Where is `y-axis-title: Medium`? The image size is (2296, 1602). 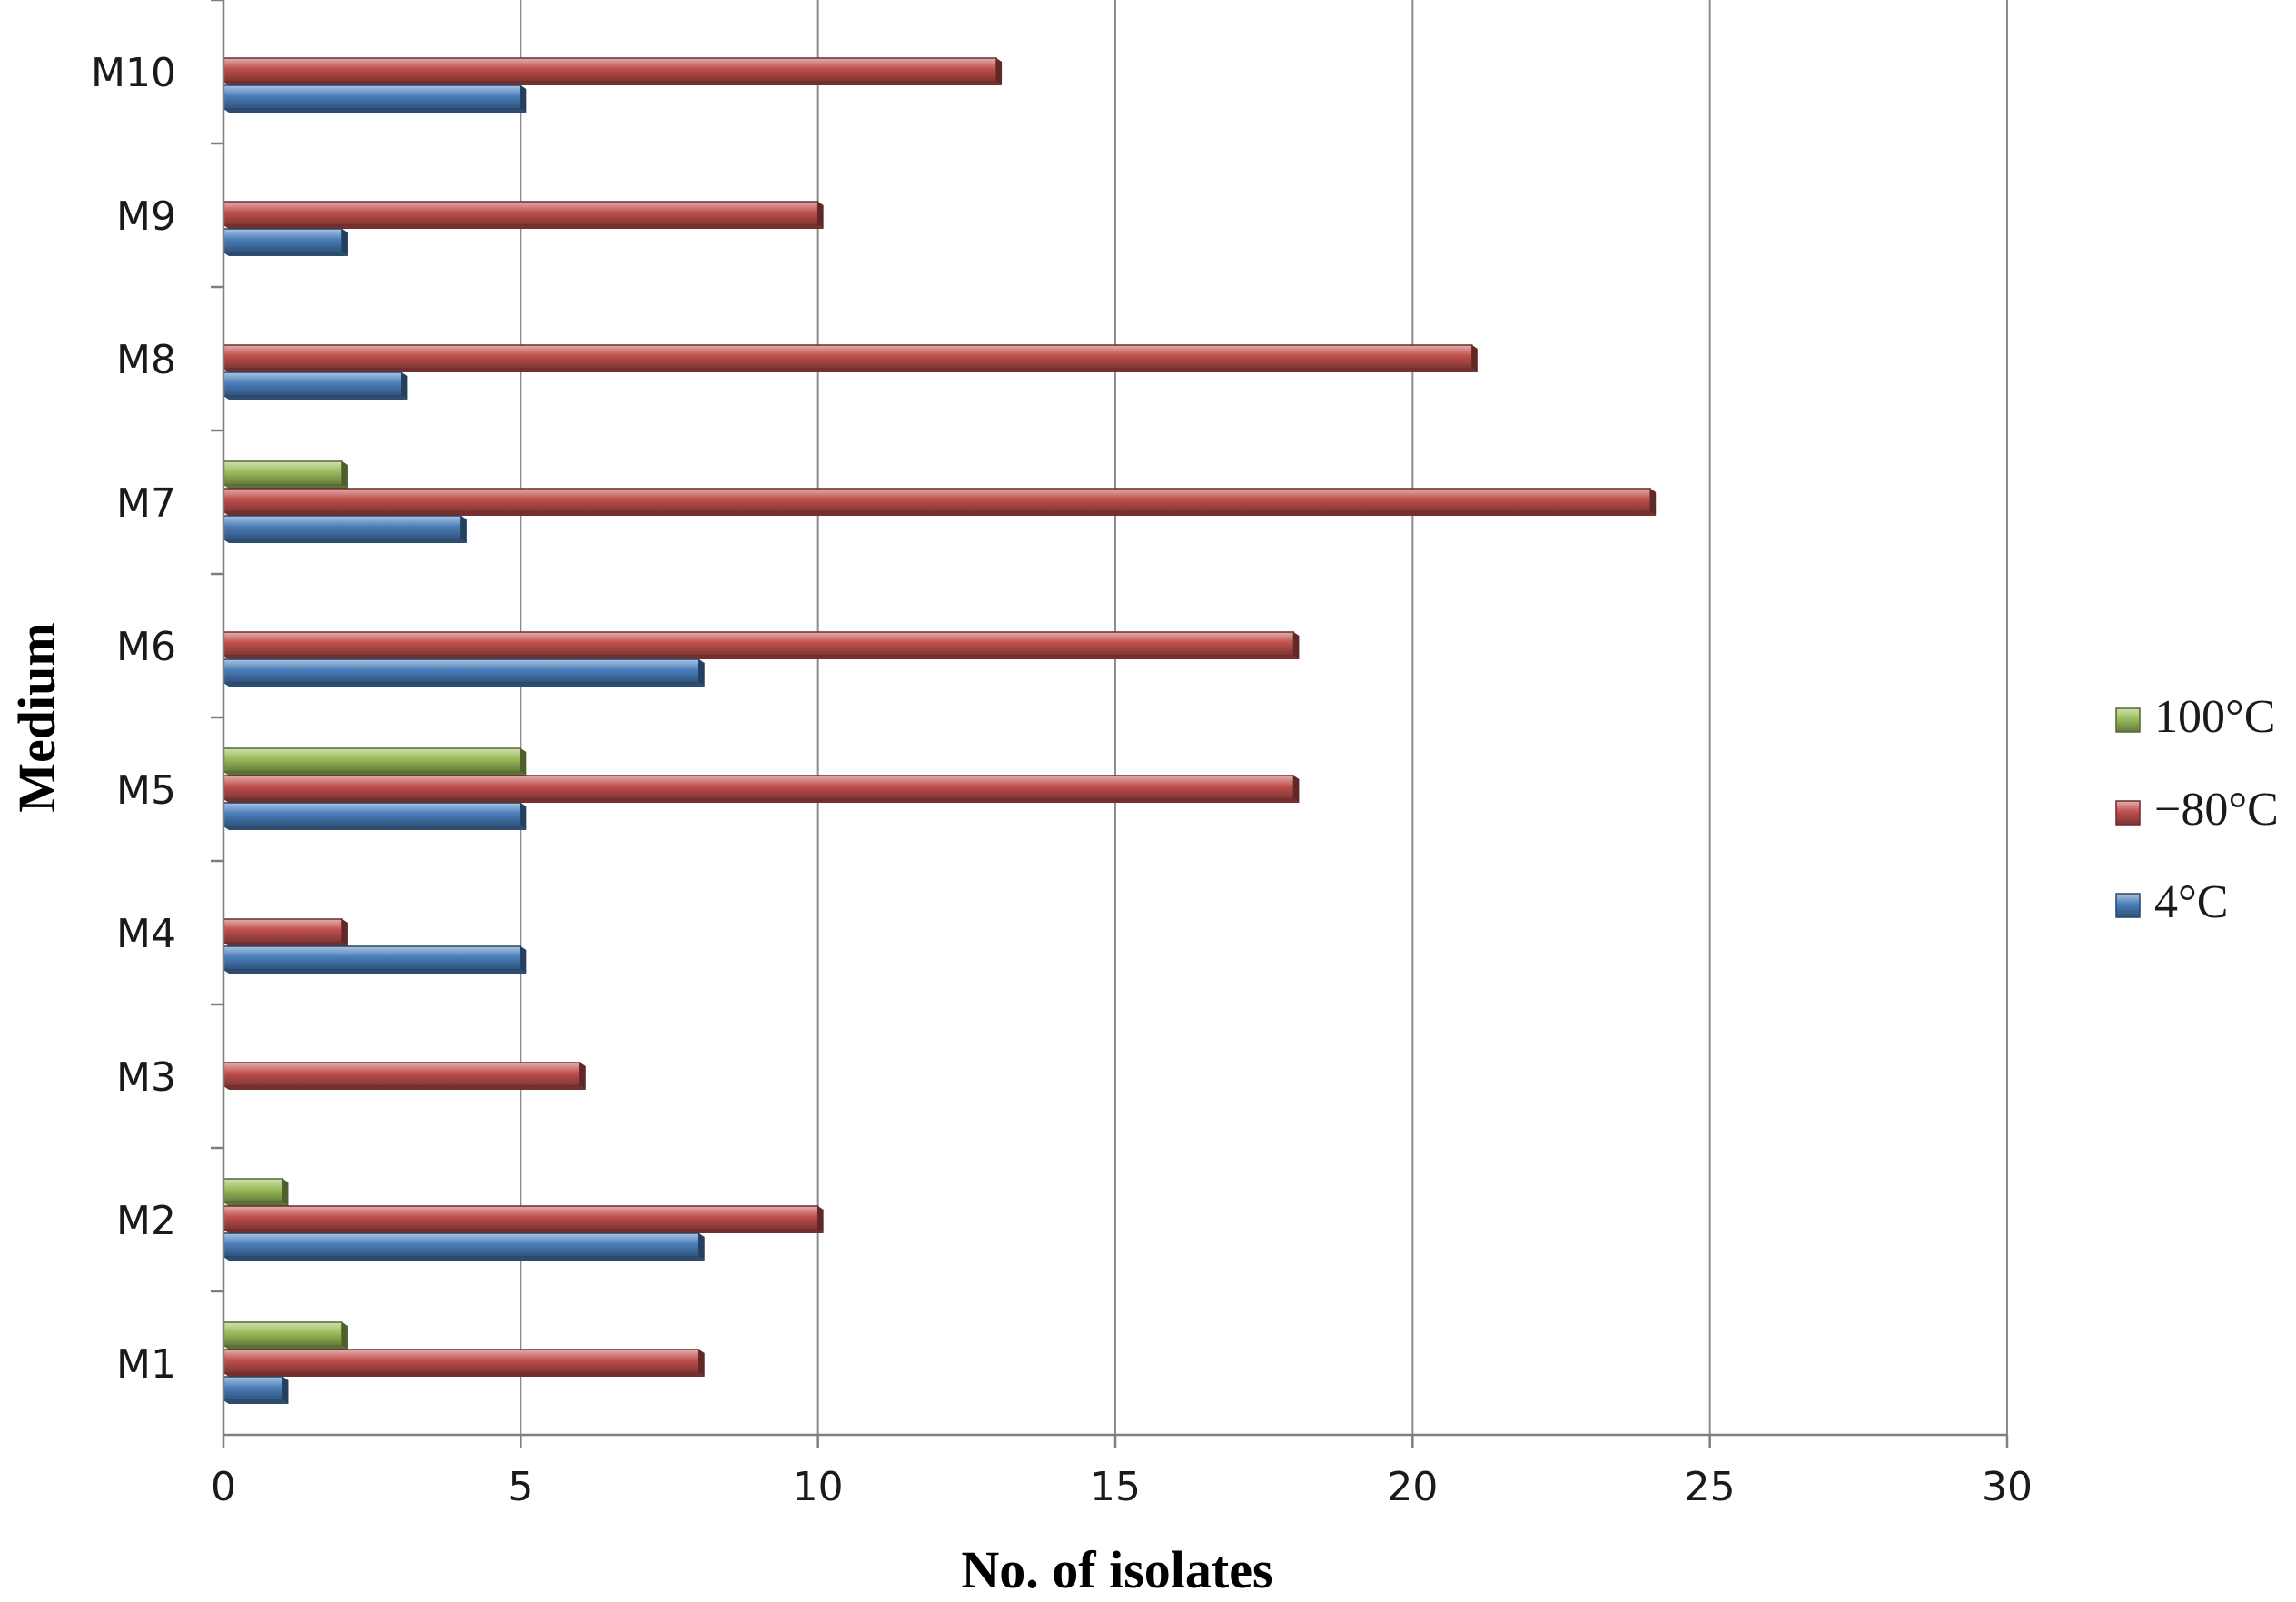 y-axis-title: Medium is located at coordinates (36, 717).